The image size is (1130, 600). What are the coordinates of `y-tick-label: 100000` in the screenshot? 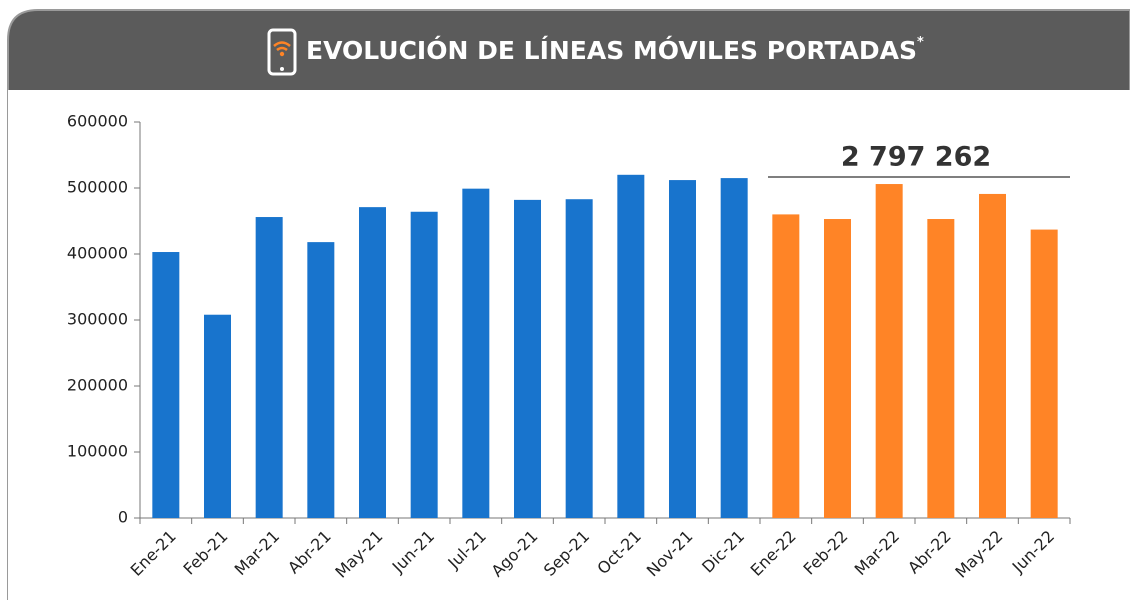 It's located at (97, 451).